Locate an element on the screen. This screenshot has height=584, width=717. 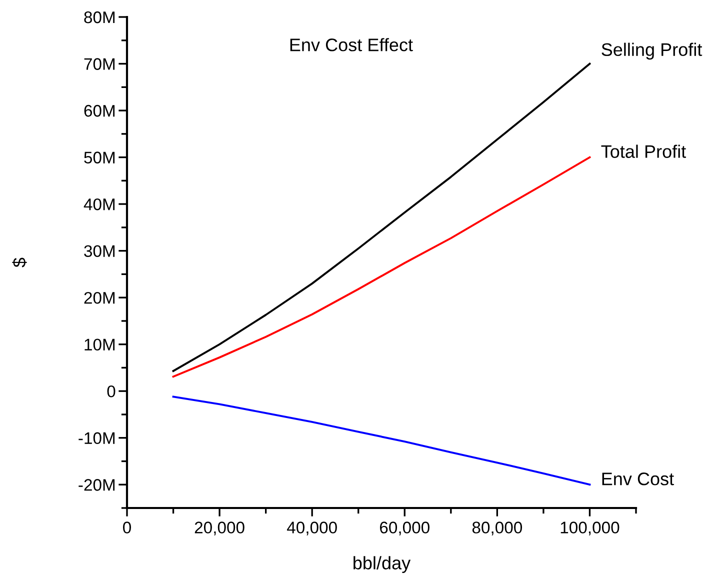
y-tick-label: -10M is located at coordinates (96, 438).